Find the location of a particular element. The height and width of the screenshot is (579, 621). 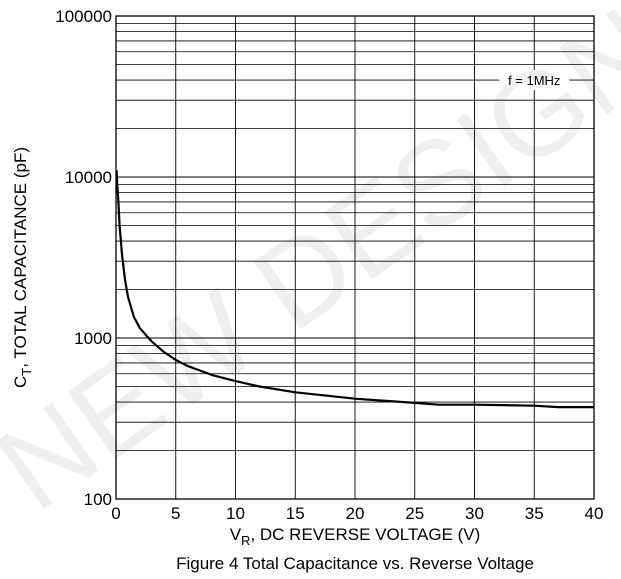

y-axis-ticks: 100 1000 10000 100000 is located at coordinates (83, 258).